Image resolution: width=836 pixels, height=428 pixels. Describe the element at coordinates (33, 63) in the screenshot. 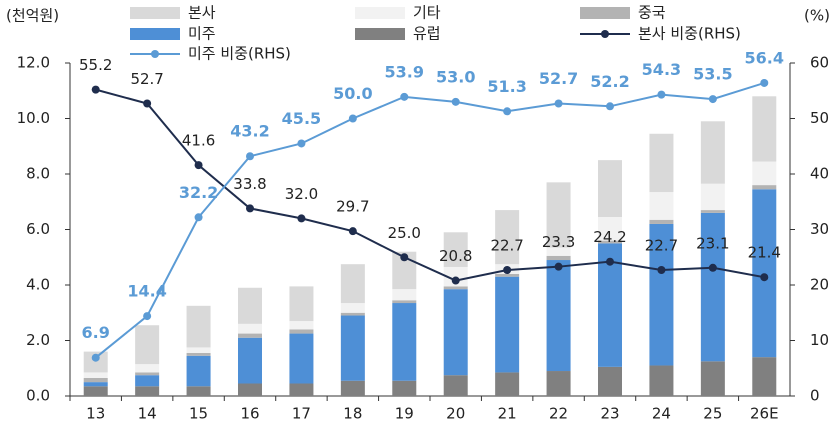

I see `y-tick-label: 12.0` at that location.